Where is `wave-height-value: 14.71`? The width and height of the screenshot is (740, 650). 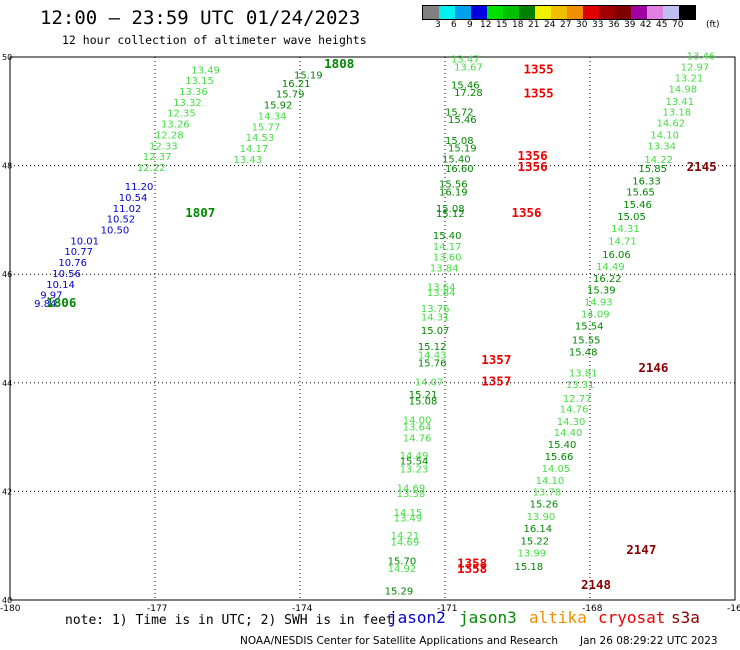
wave-height-value: 14.71 is located at coordinates (622, 241).